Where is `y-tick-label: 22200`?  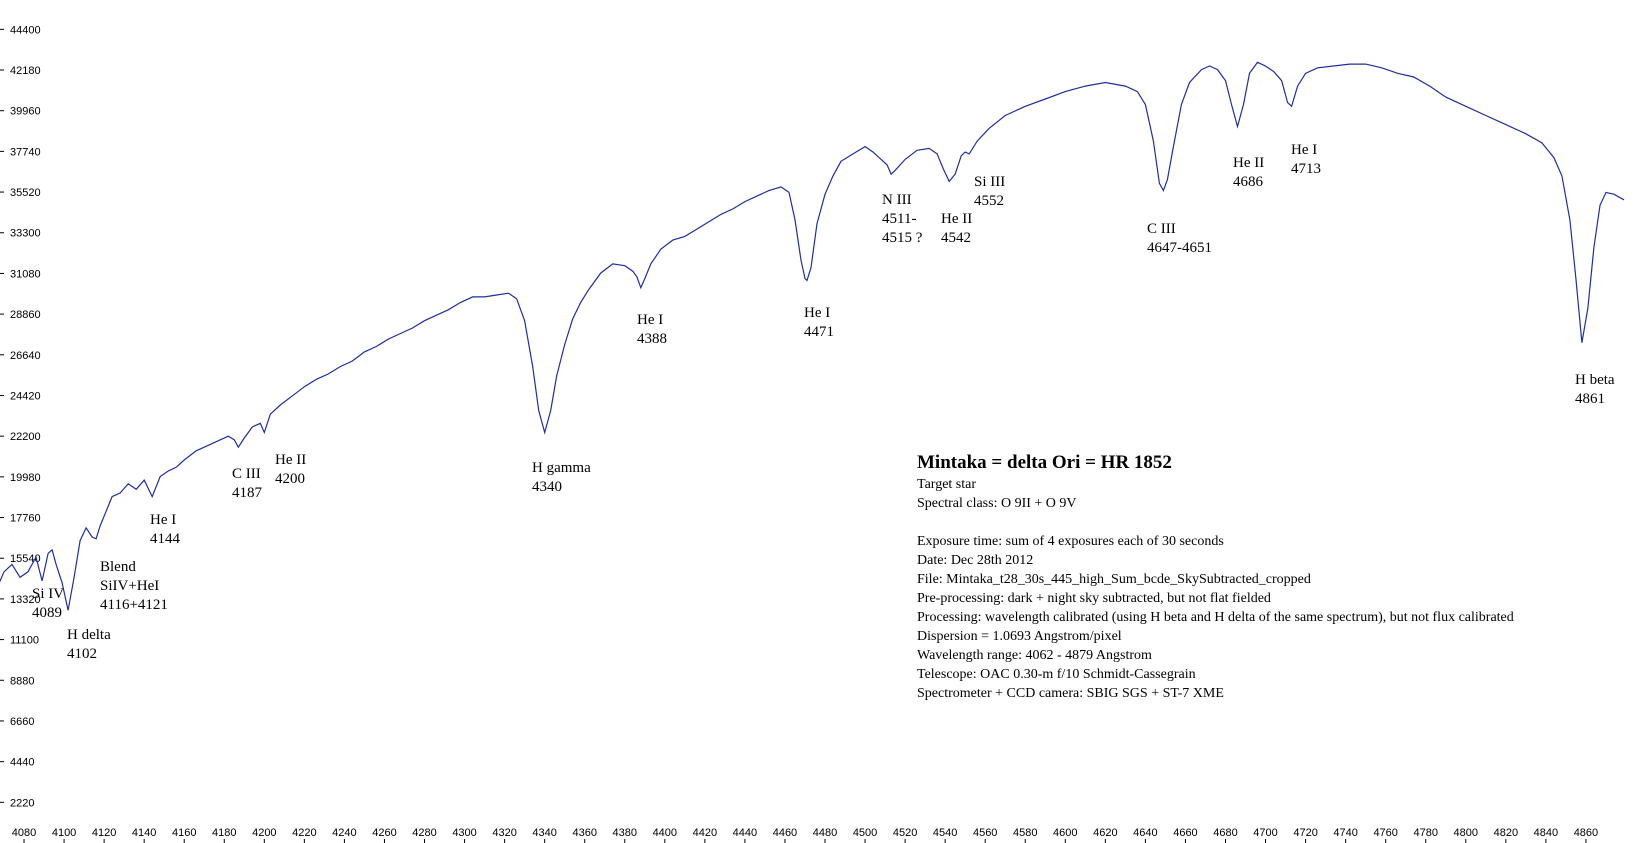 y-tick-label: 22200 is located at coordinates (25, 437).